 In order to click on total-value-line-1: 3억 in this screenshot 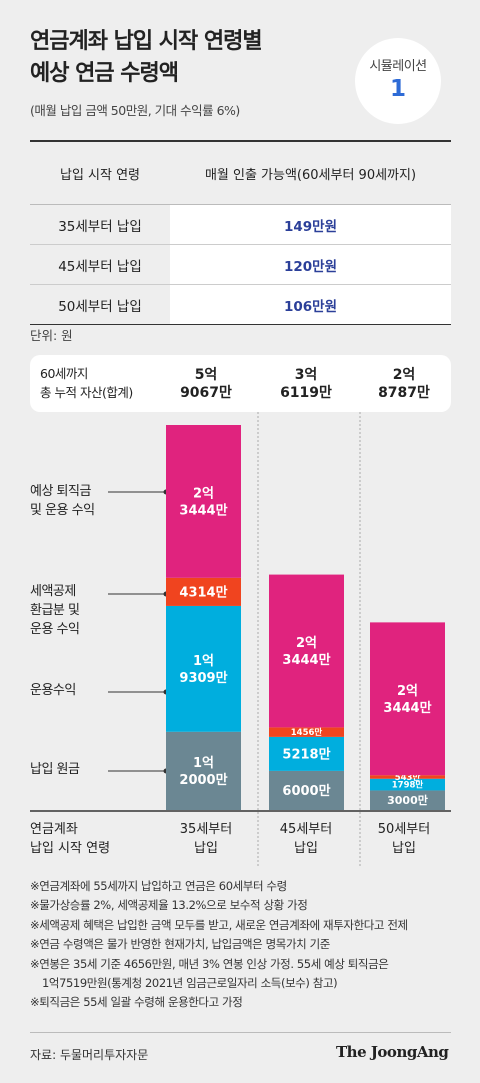, I will do `click(306, 375)`.